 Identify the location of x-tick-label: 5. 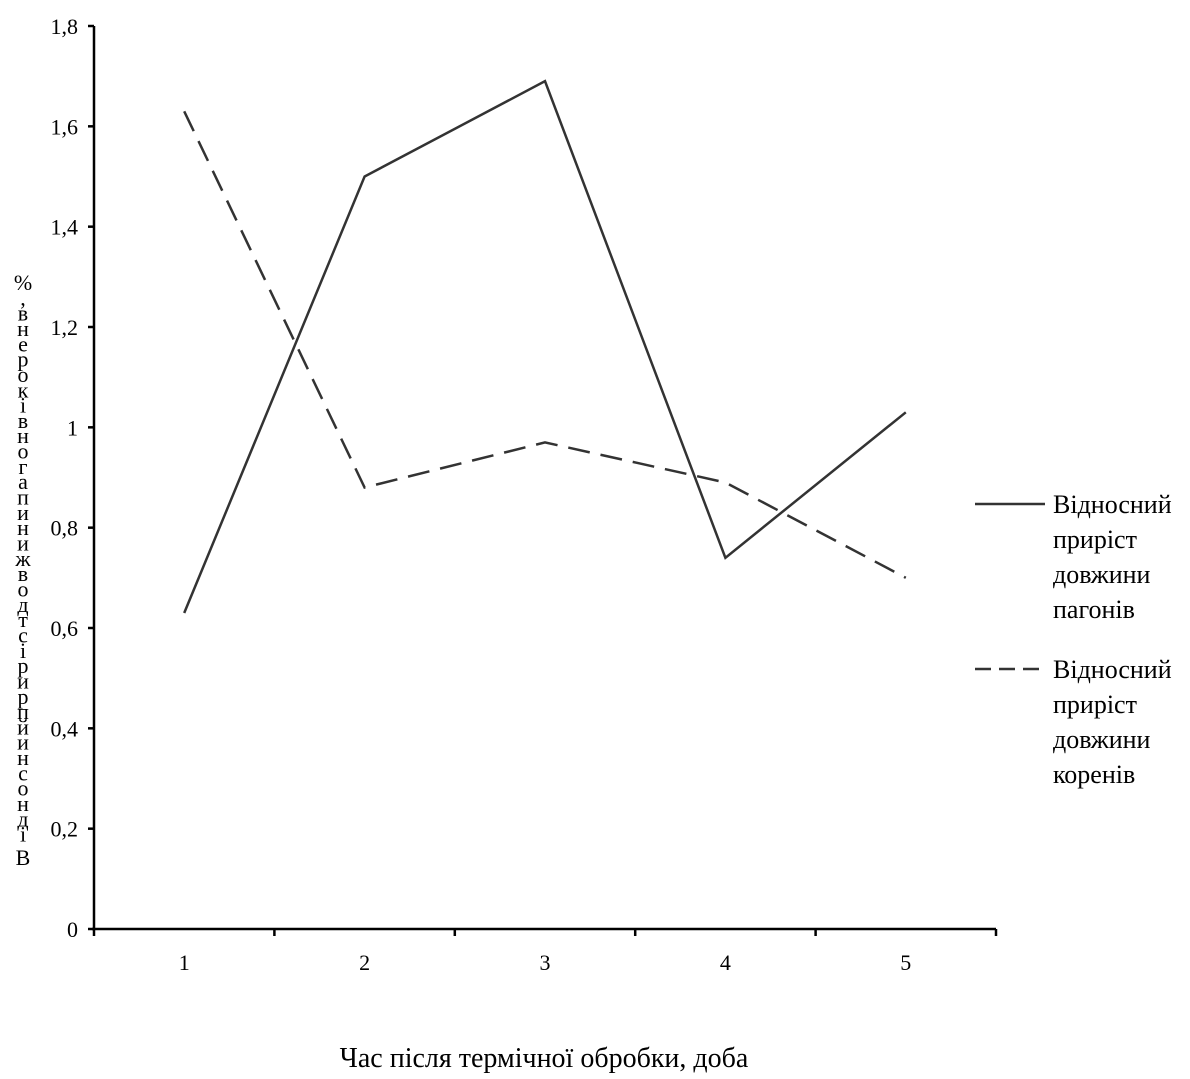
(905, 962).